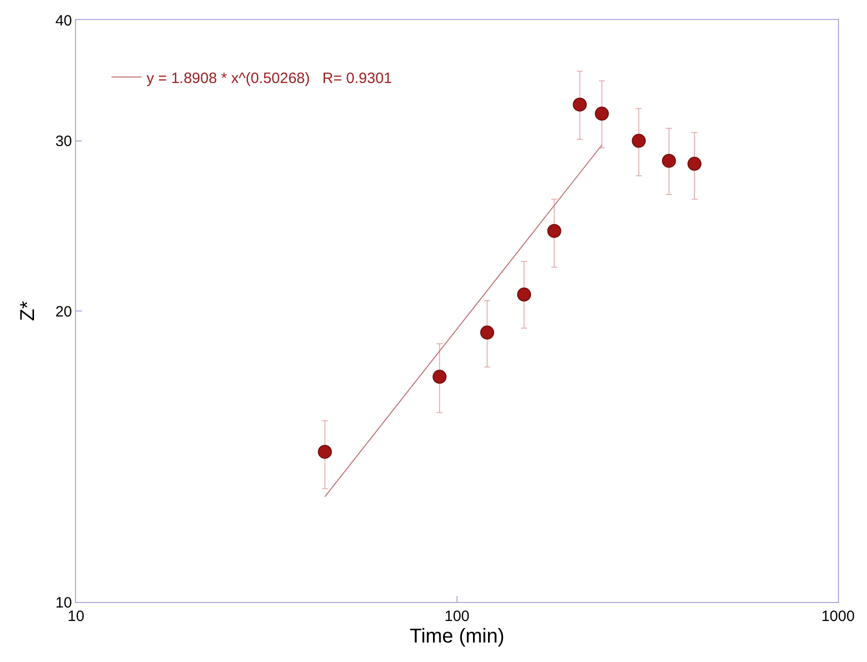 The height and width of the screenshot is (662, 867). What do you see at coordinates (27, 310) in the screenshot?
I see `y-axis-title: Z*` at bounding box center [27, 310].